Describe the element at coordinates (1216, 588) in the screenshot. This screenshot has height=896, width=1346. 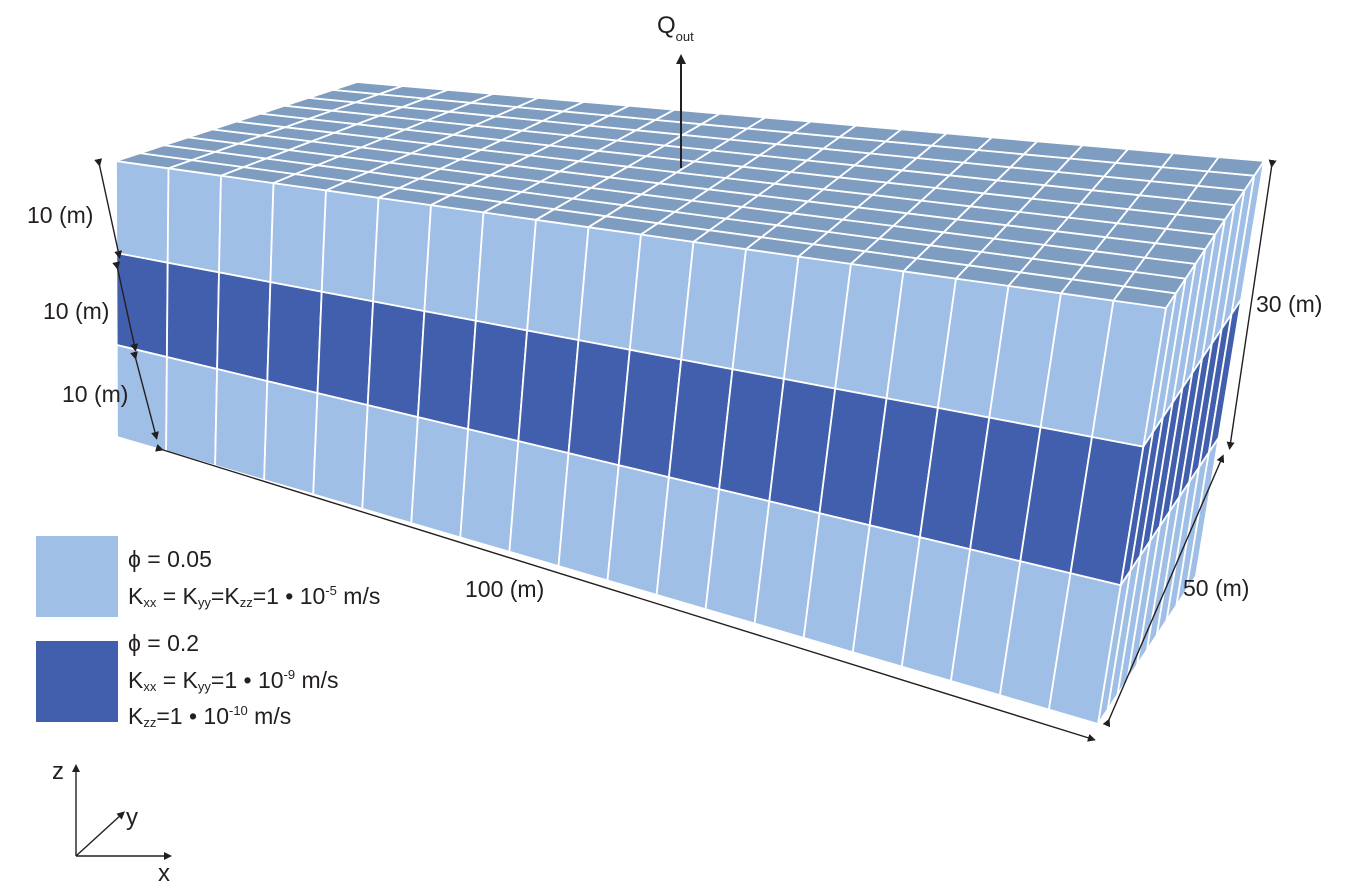
I see `dim-width-label: 50 (m)` at that location.